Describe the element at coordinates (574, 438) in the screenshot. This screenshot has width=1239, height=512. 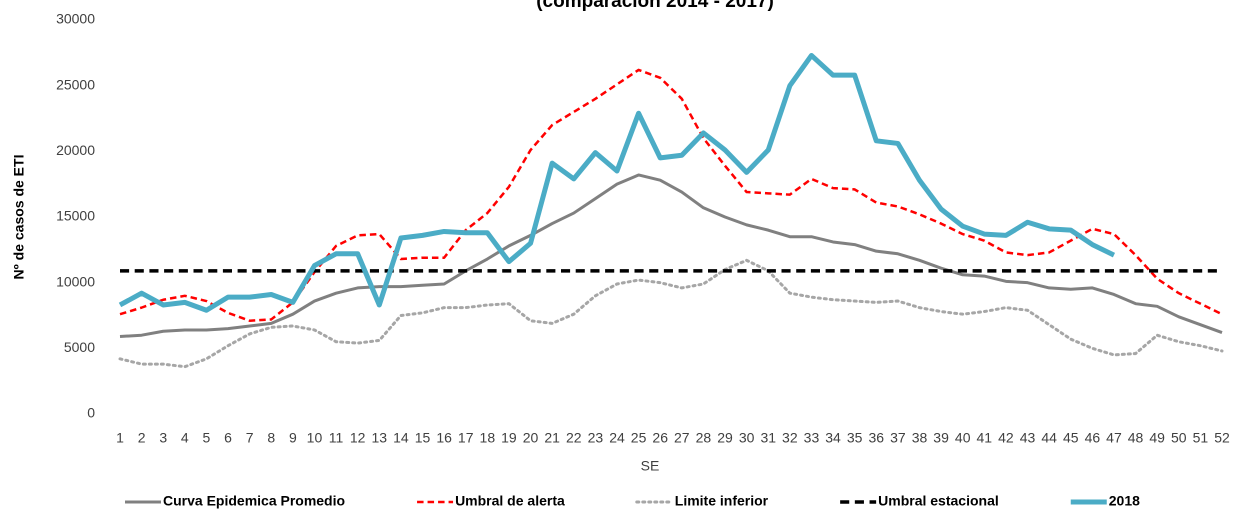
I see `x-tick-label: 22` at that location.